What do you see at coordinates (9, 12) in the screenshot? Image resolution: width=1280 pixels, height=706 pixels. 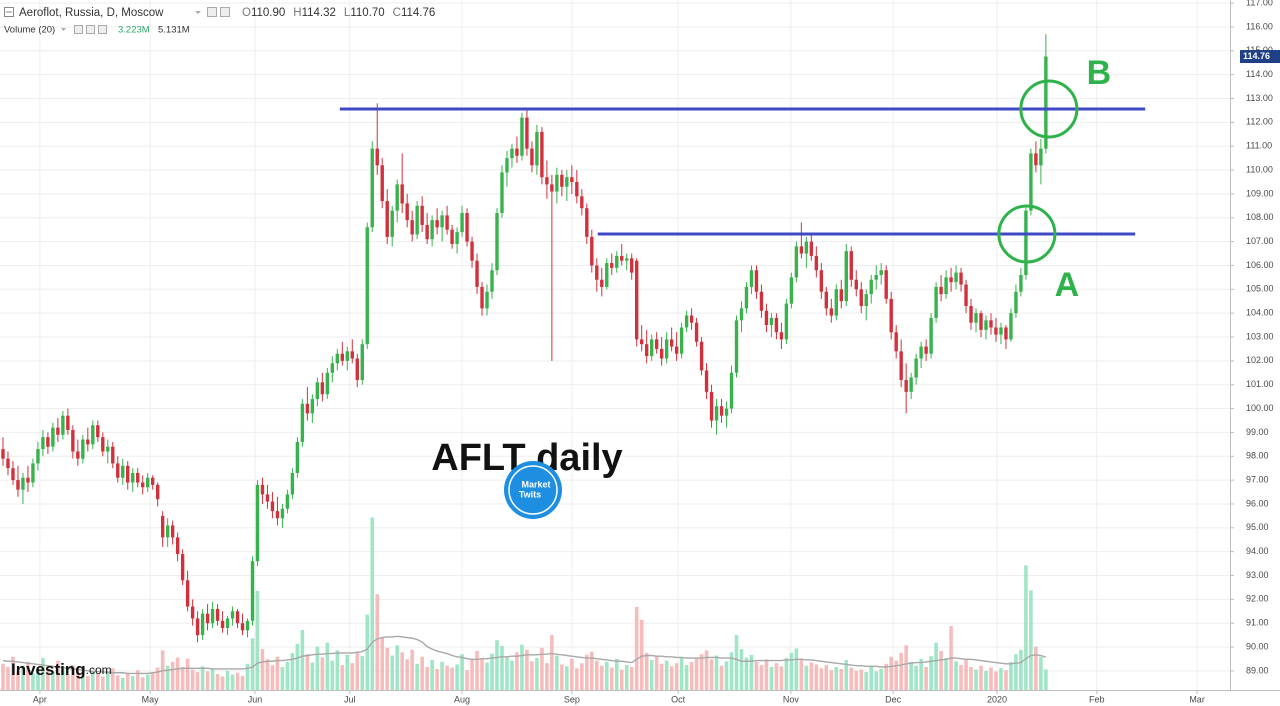 I see `collapse-icon` at bounding box center [9, 12].